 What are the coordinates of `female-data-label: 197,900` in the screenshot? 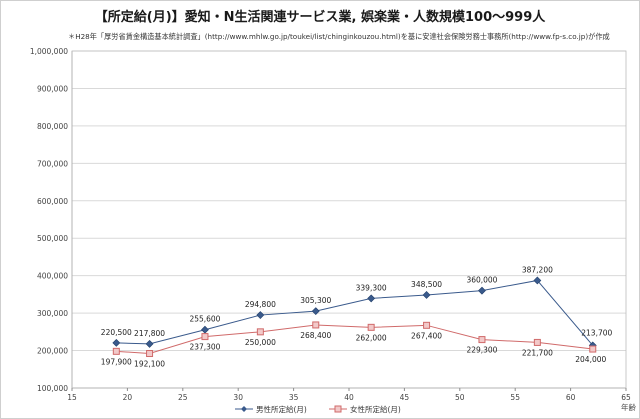 It's located at (116, 361).